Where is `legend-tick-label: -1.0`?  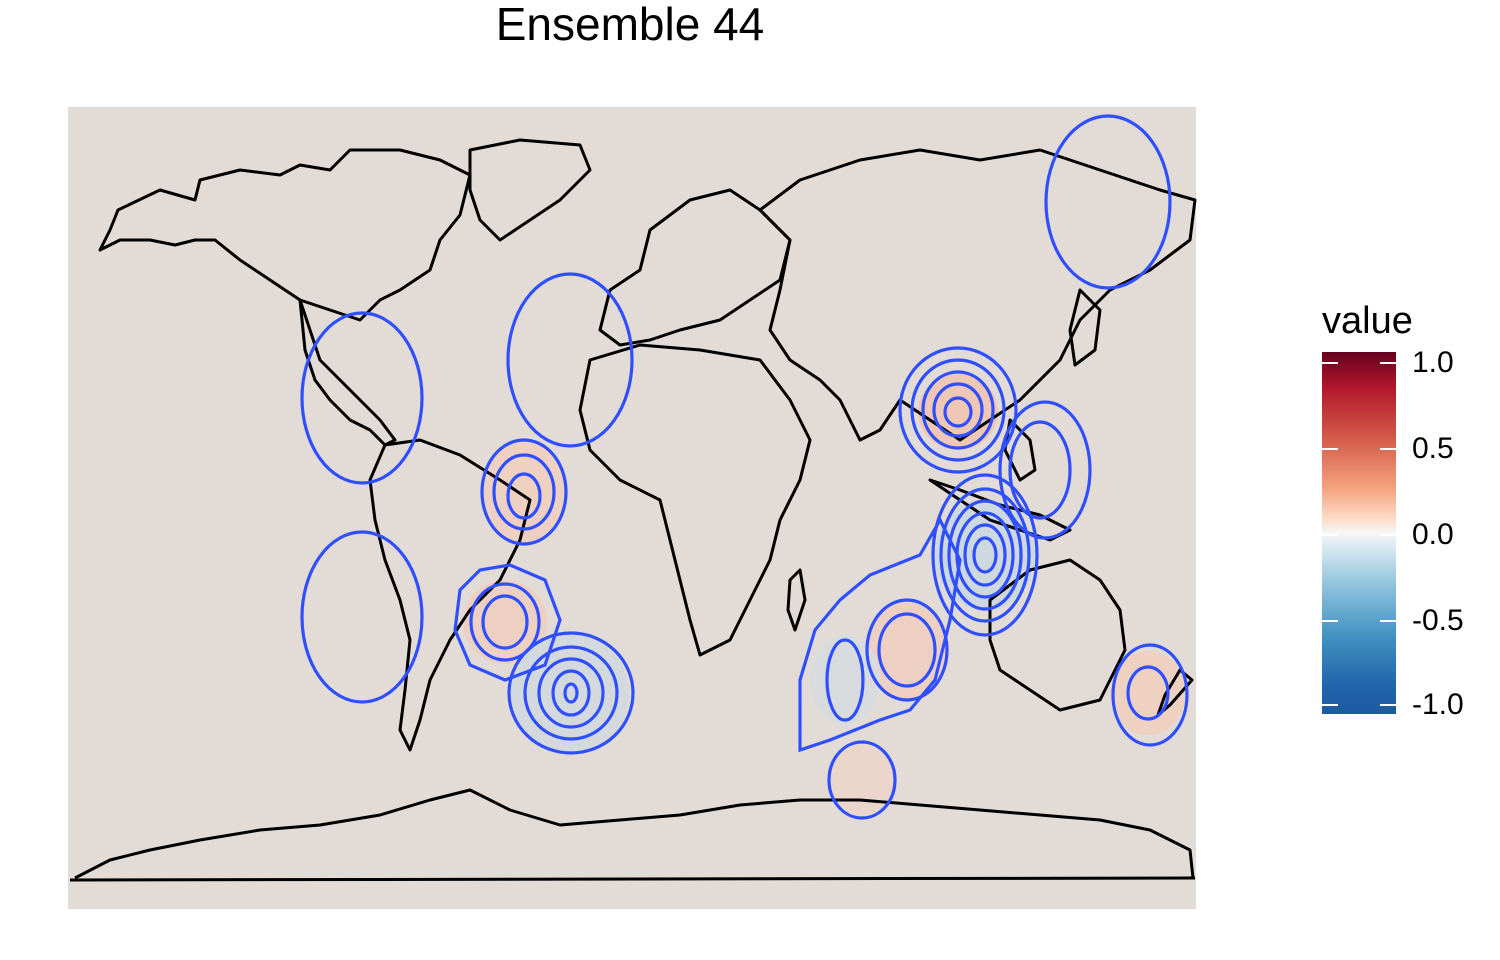
legend-tick-label: -1.0 is located at coordinates (1438, 704).